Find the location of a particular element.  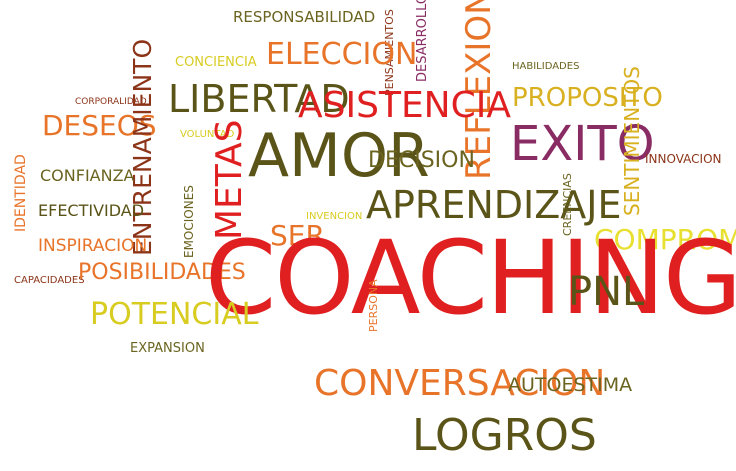

word-deseos: DESEOS is located at coordinates (99, 125).